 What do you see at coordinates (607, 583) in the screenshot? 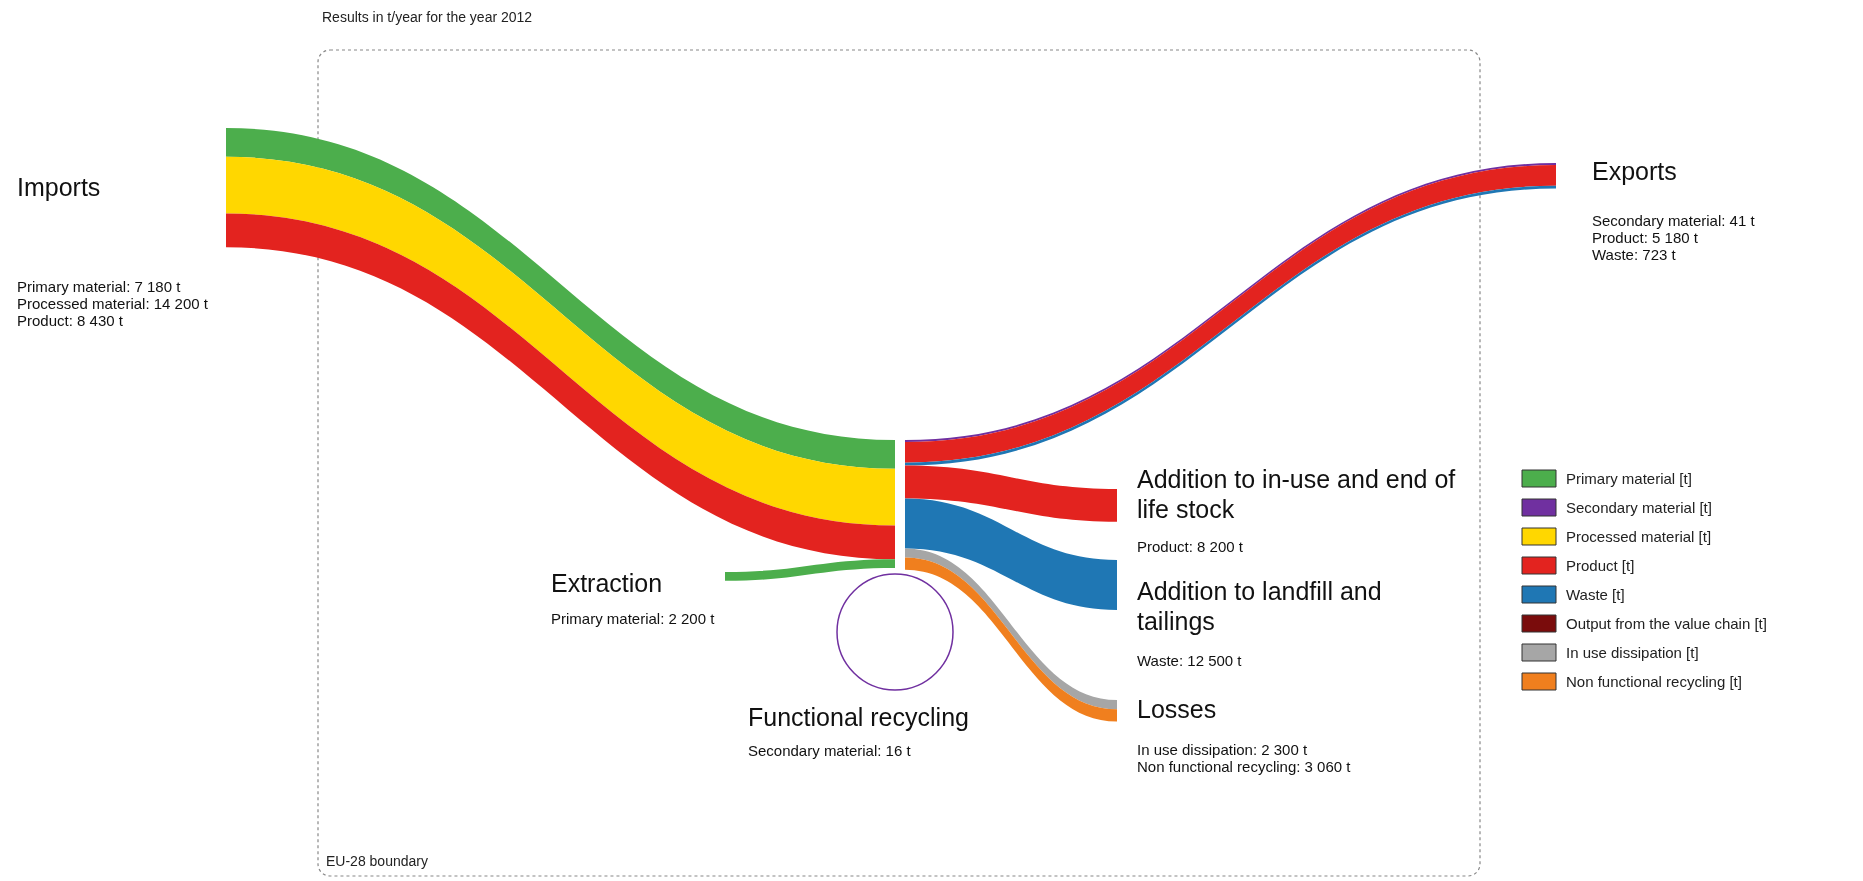
I see `category-label: Extraction` at bounding box center [607, 583].